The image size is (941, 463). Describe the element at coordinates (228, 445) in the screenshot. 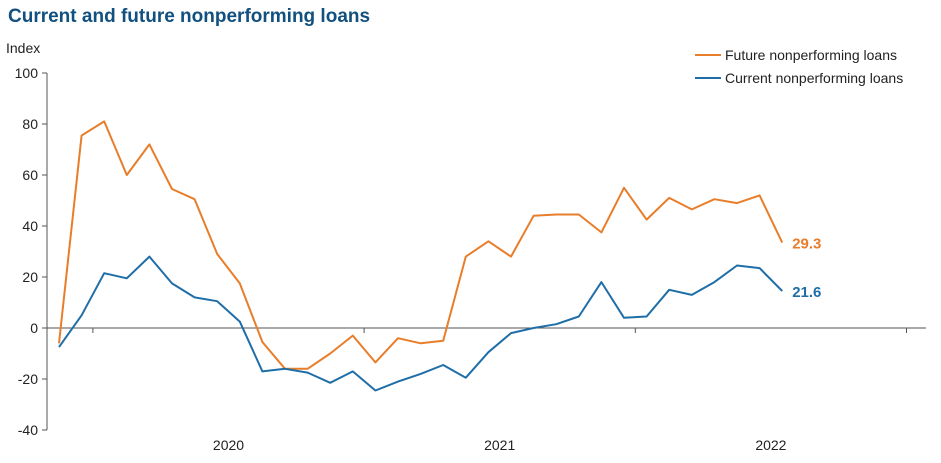

I see `x-tick-label: 2020` at that location.